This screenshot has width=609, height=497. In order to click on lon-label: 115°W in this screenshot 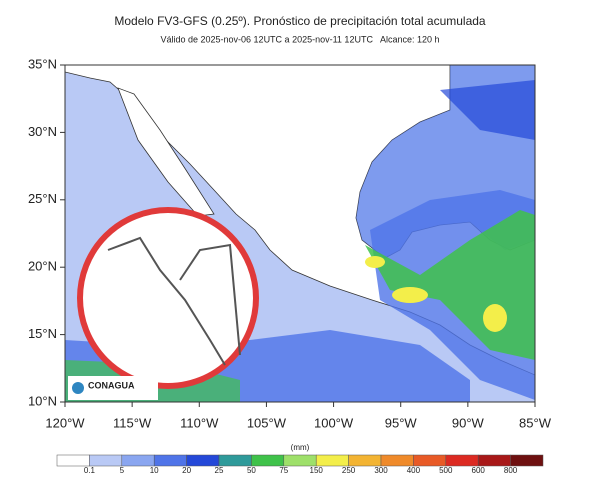, I will do `click(132, 422)`.